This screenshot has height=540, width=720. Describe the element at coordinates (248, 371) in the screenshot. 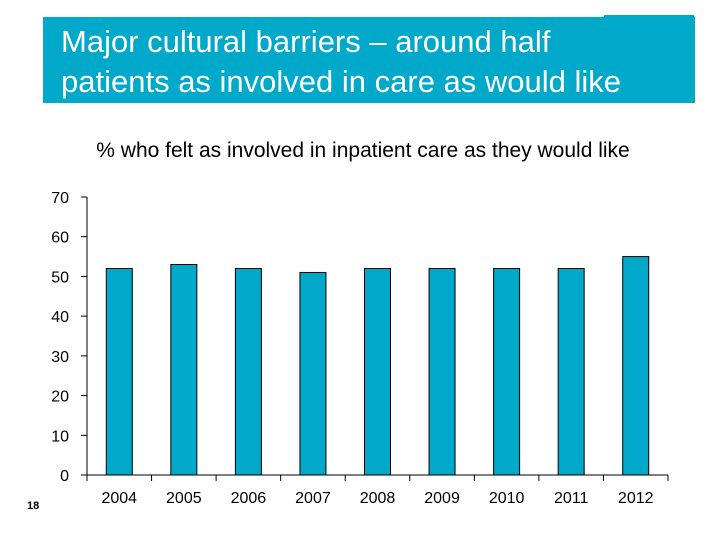

I see `bar-2006` at that location.